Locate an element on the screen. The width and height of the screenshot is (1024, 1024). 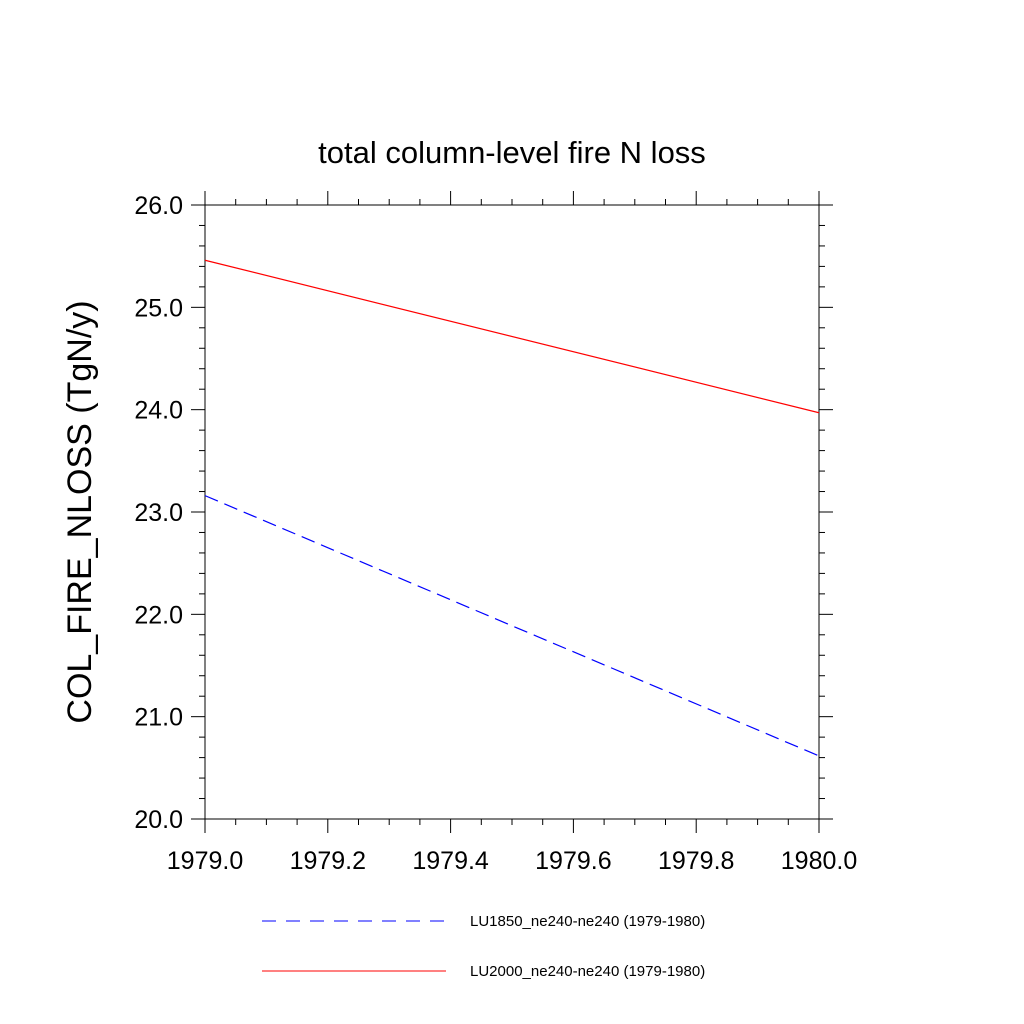
x-tick-label: 1979.8 is located at coordinates (696, 861).